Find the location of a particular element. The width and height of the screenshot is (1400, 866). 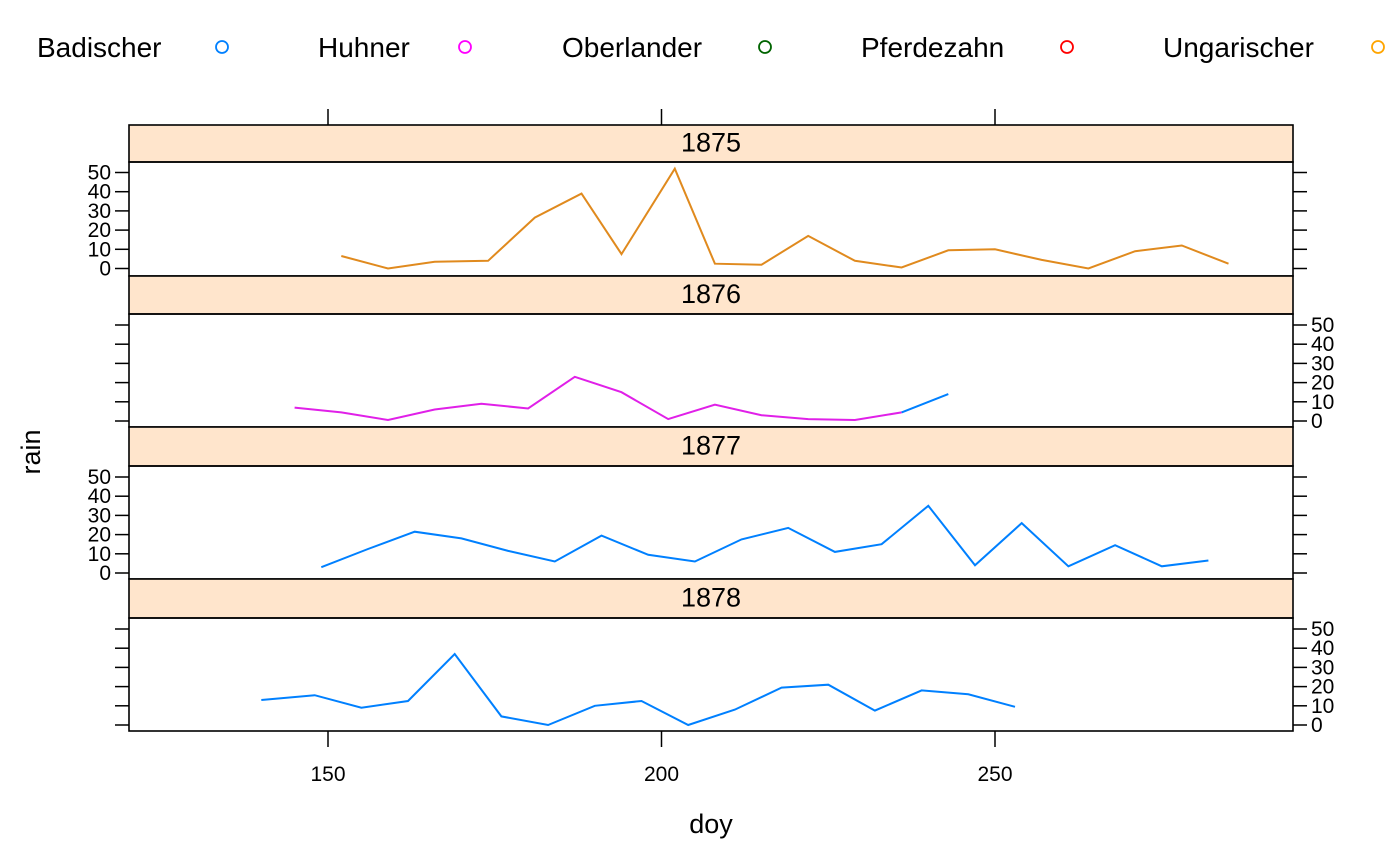

x-tick-label: 150 is located at coordinates (327, 774).